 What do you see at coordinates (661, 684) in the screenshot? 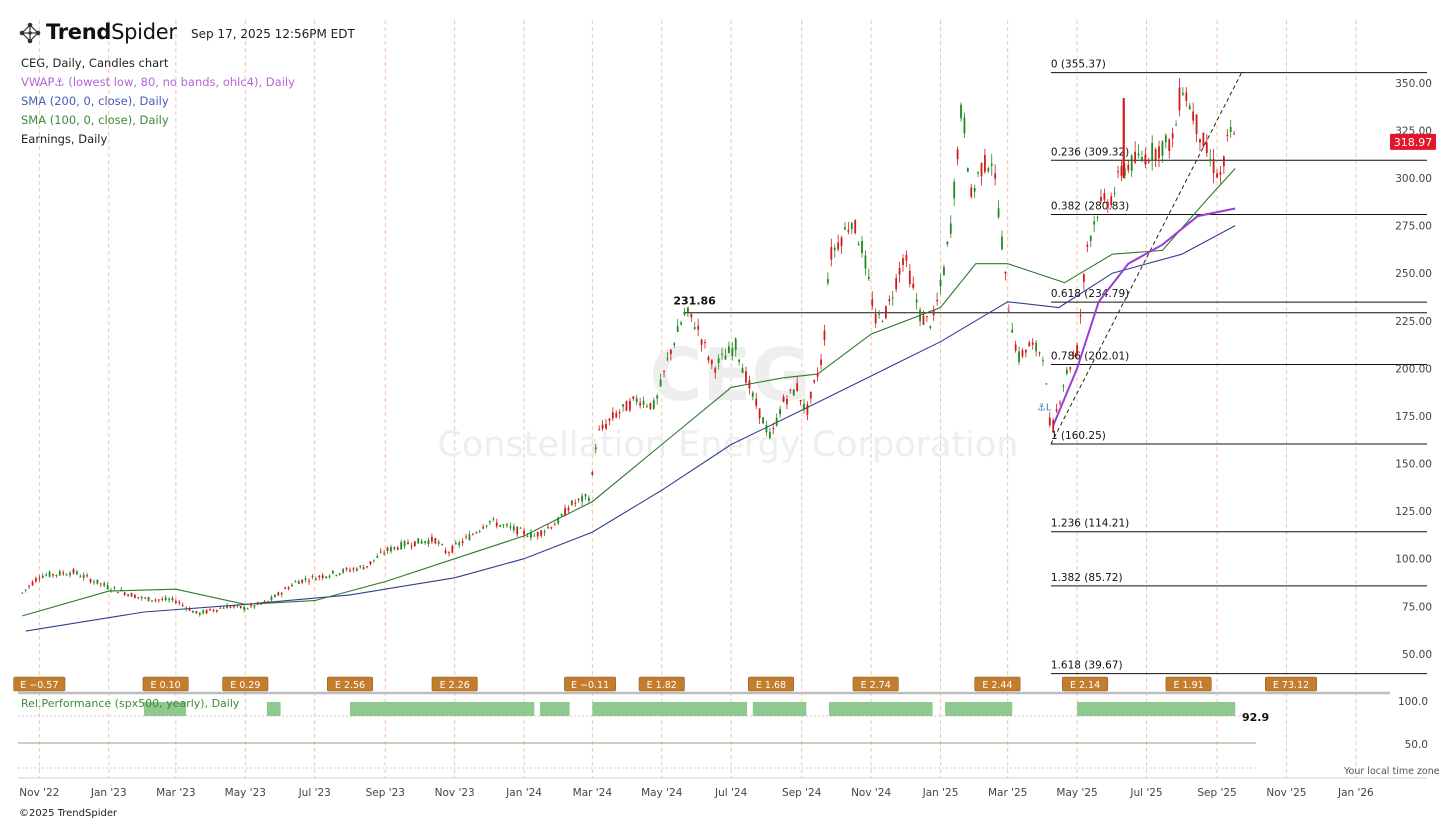
I see `earnings-badge: E 1.82` at bounding box center [661, 684].